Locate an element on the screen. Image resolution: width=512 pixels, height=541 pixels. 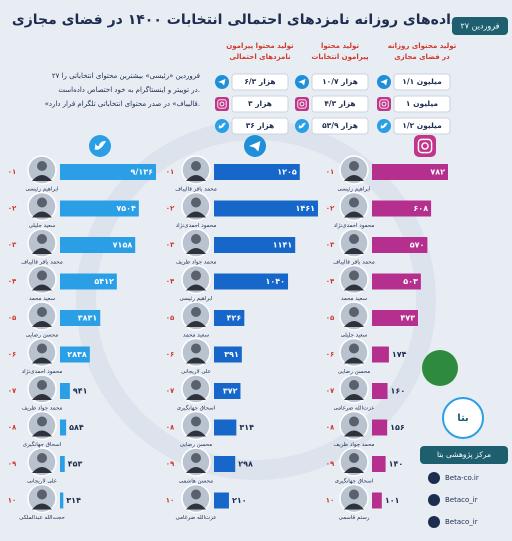
candidate-name: محسن رضایی is located at coordinates (196, 445).